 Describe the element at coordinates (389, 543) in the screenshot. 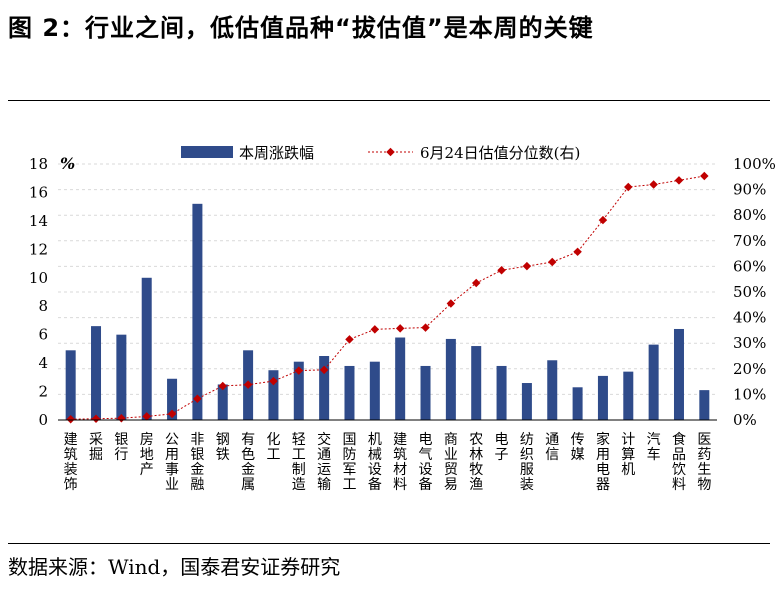

I see `bottom-rule` at that location.